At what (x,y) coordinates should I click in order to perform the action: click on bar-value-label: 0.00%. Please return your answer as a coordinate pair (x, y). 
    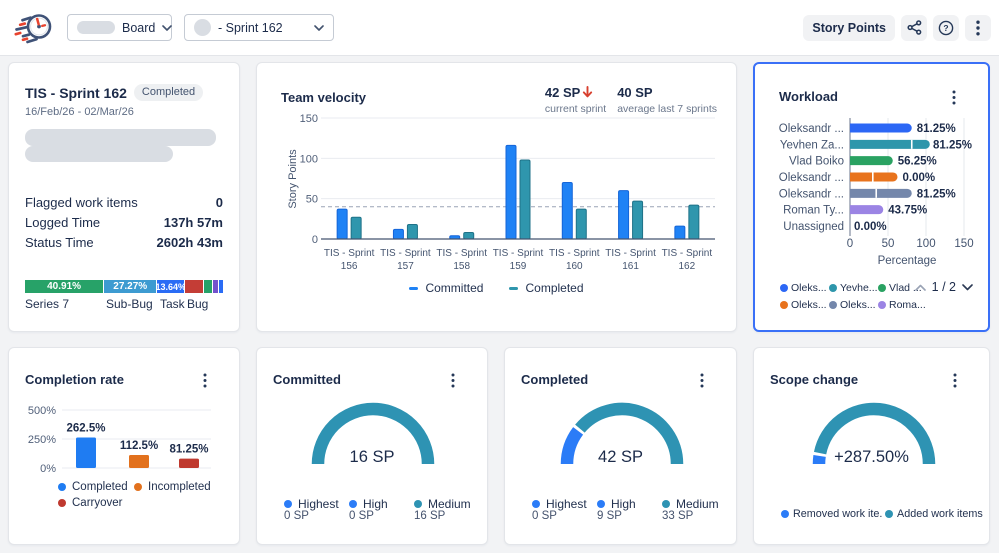
    Looking at the image, I should click on (919, 178).